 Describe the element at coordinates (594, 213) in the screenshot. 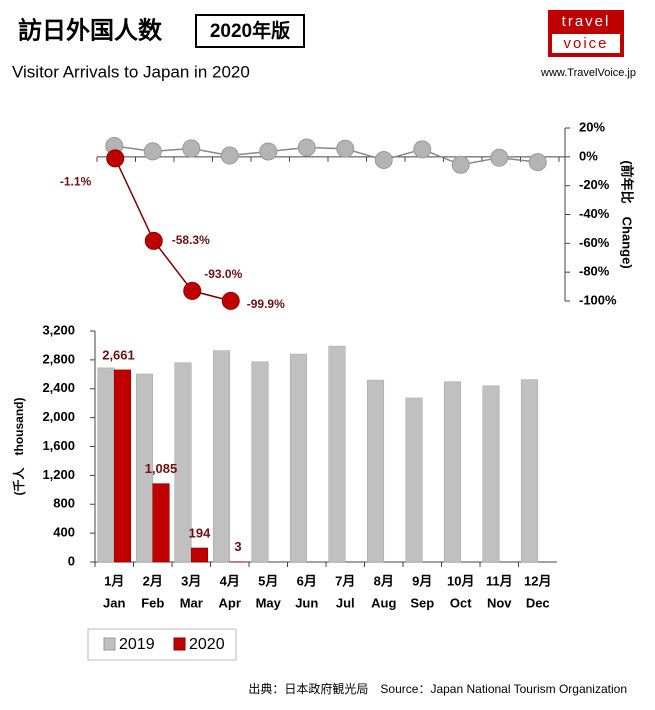

I see `y2-tick-label: -40%` at that location.